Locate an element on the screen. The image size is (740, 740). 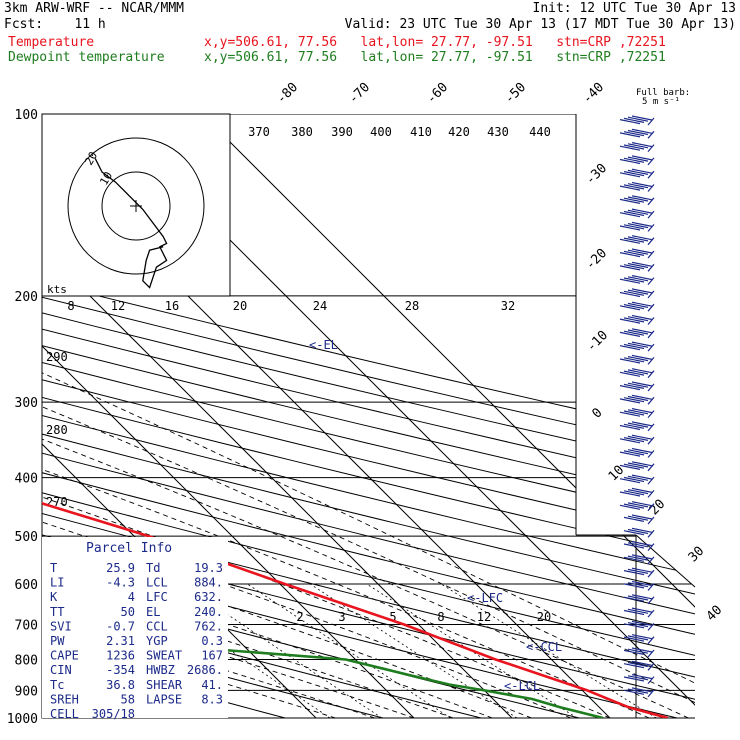
el-annotation: <-EL is located at coordinates (323, 345).